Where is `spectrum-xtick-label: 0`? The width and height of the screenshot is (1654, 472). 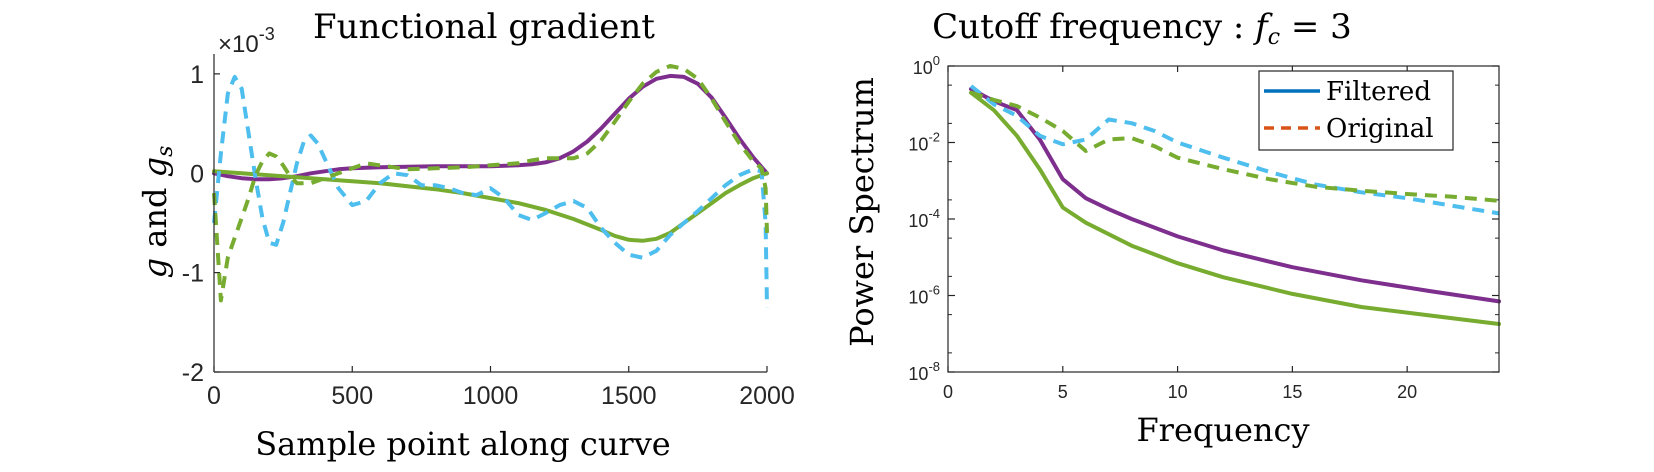
spectrum-xtick-label: 0 is located at coordinates (948, 392).